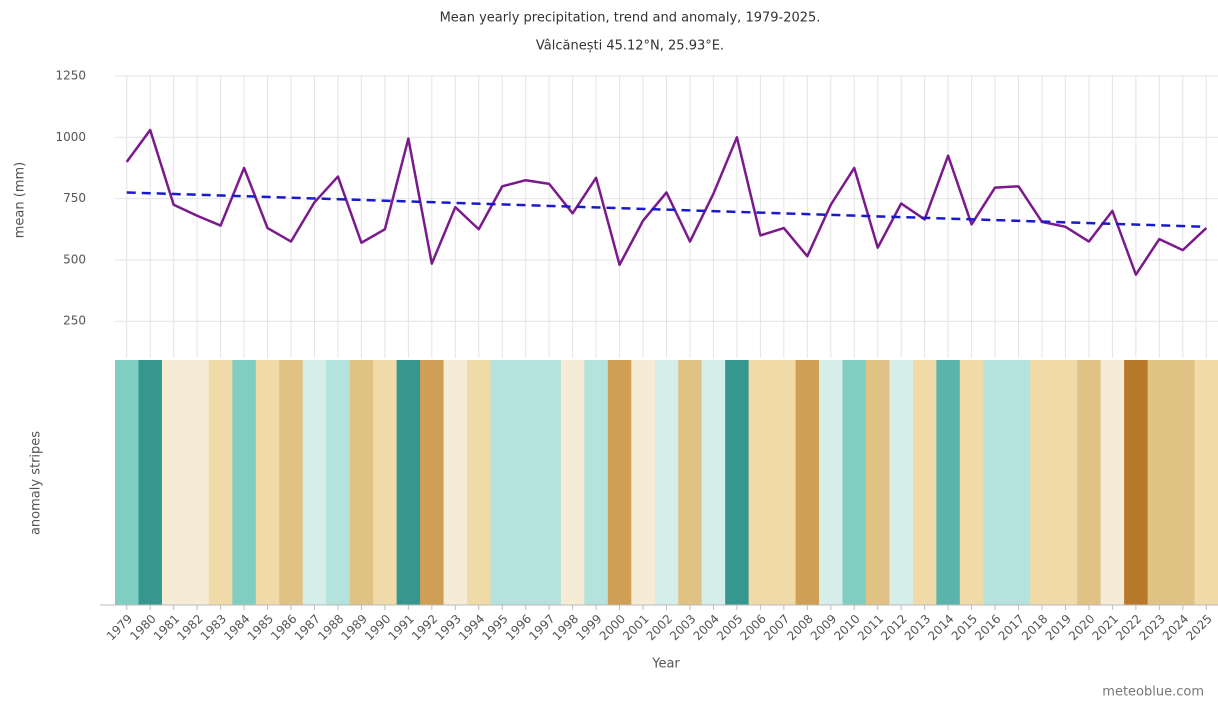 This screenshot has height=705, width=1218. Describe the element at coordinates (635, 627) in the screenshot. I see `x-tick-label: 2001` at that location.